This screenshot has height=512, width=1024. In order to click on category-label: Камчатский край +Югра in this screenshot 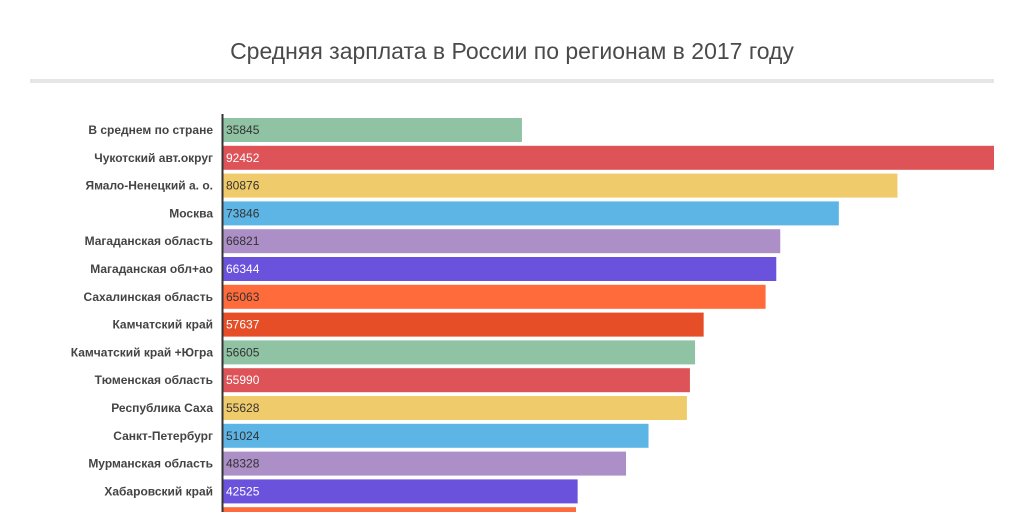, I will do `click(142, 352)`.